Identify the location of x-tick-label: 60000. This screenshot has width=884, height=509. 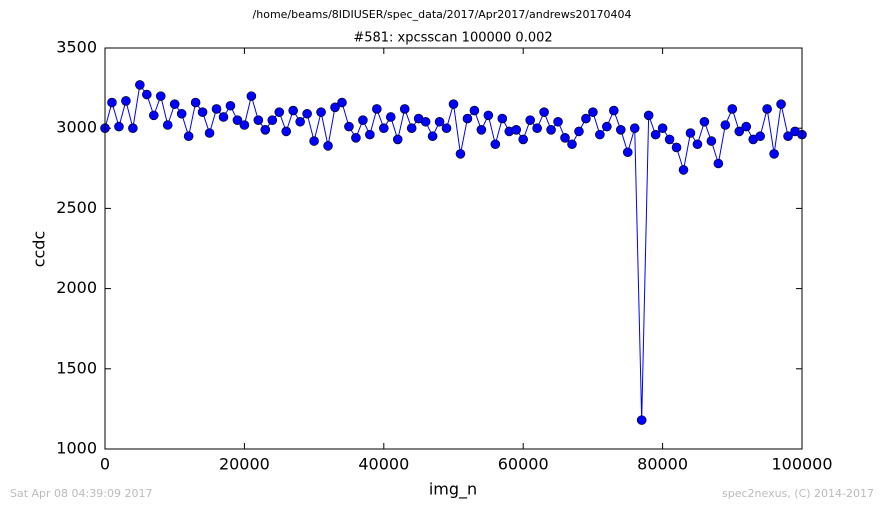
(523, 464).